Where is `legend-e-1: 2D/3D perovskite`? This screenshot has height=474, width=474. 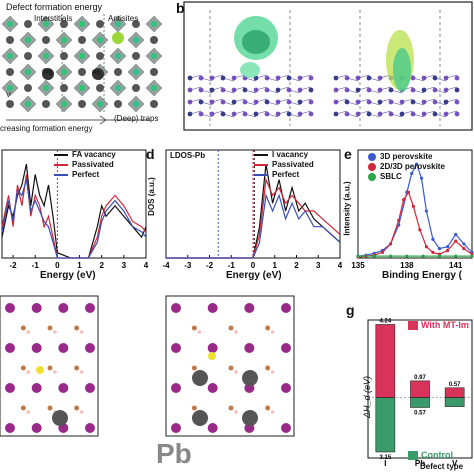
legend-e-1: 2D/3D perovskite is located at coordinates (406, 167).